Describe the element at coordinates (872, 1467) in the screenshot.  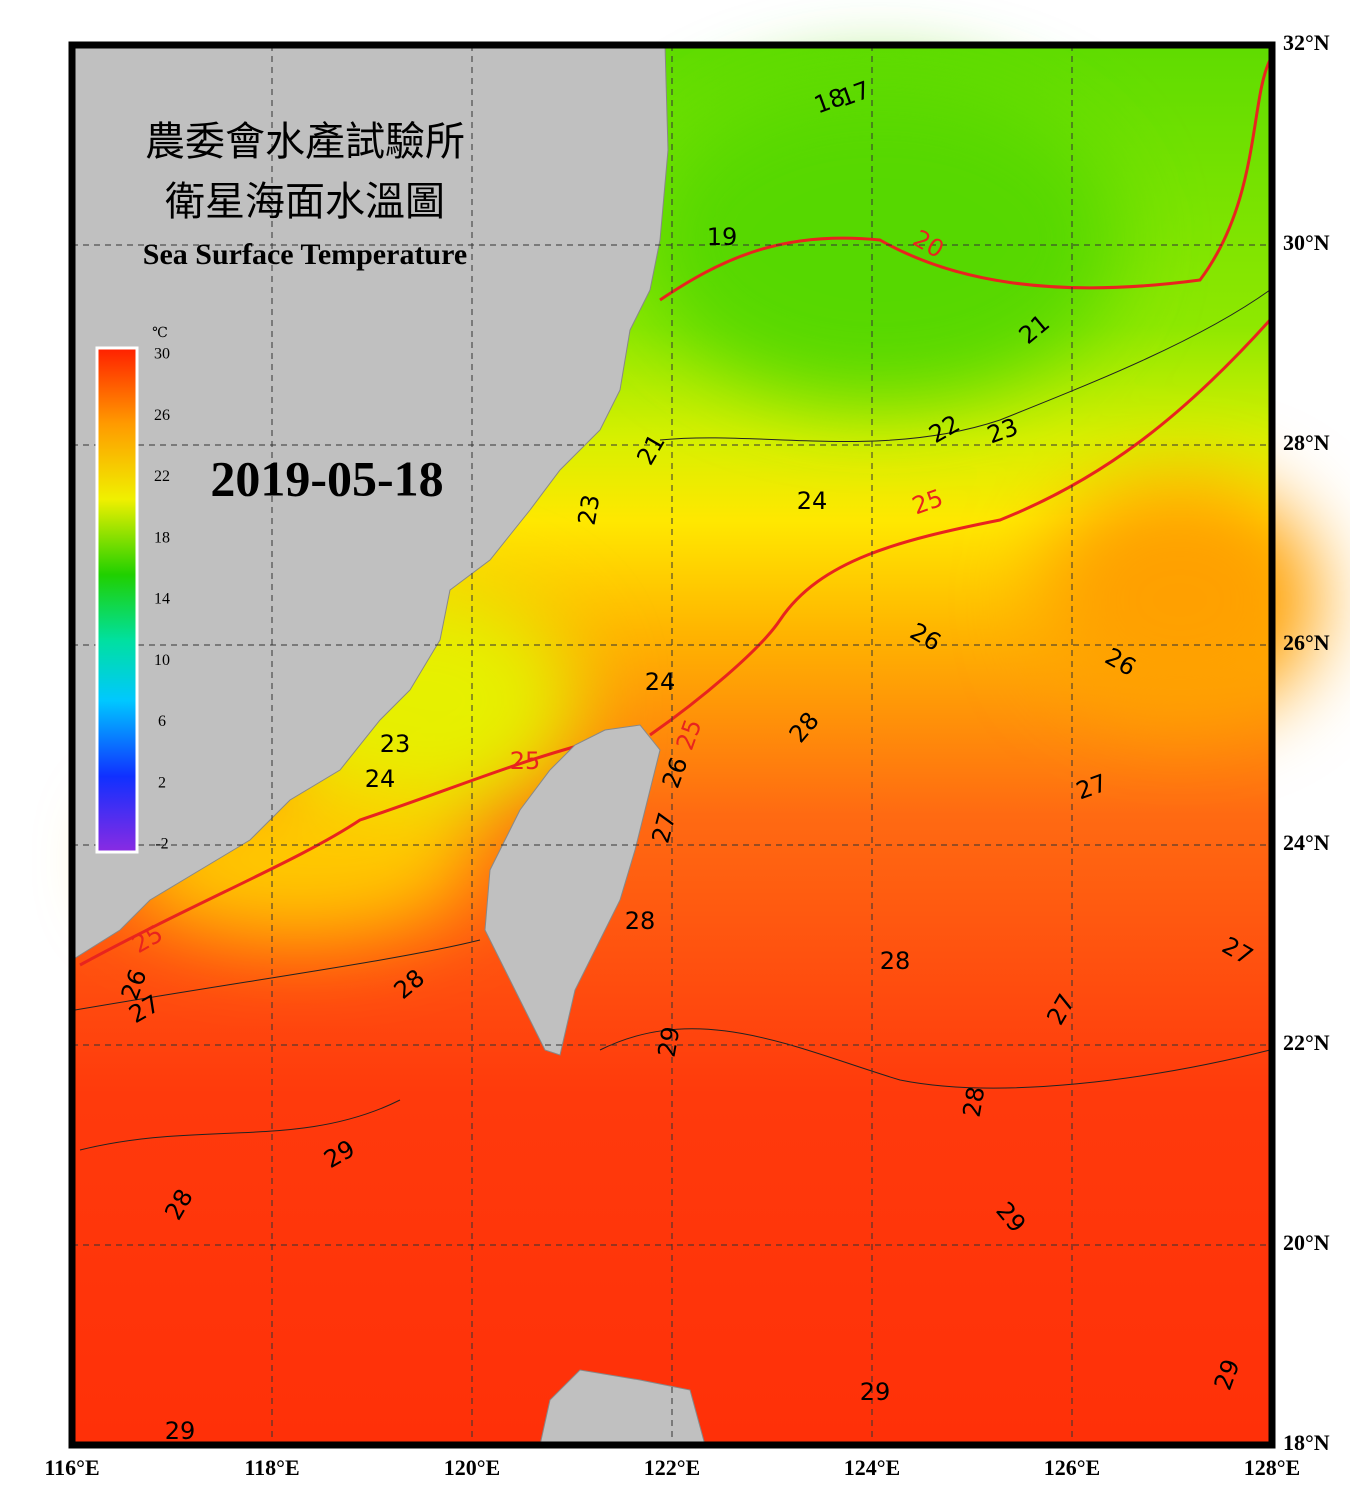
I see `longitude-label: 124°E` at that location.